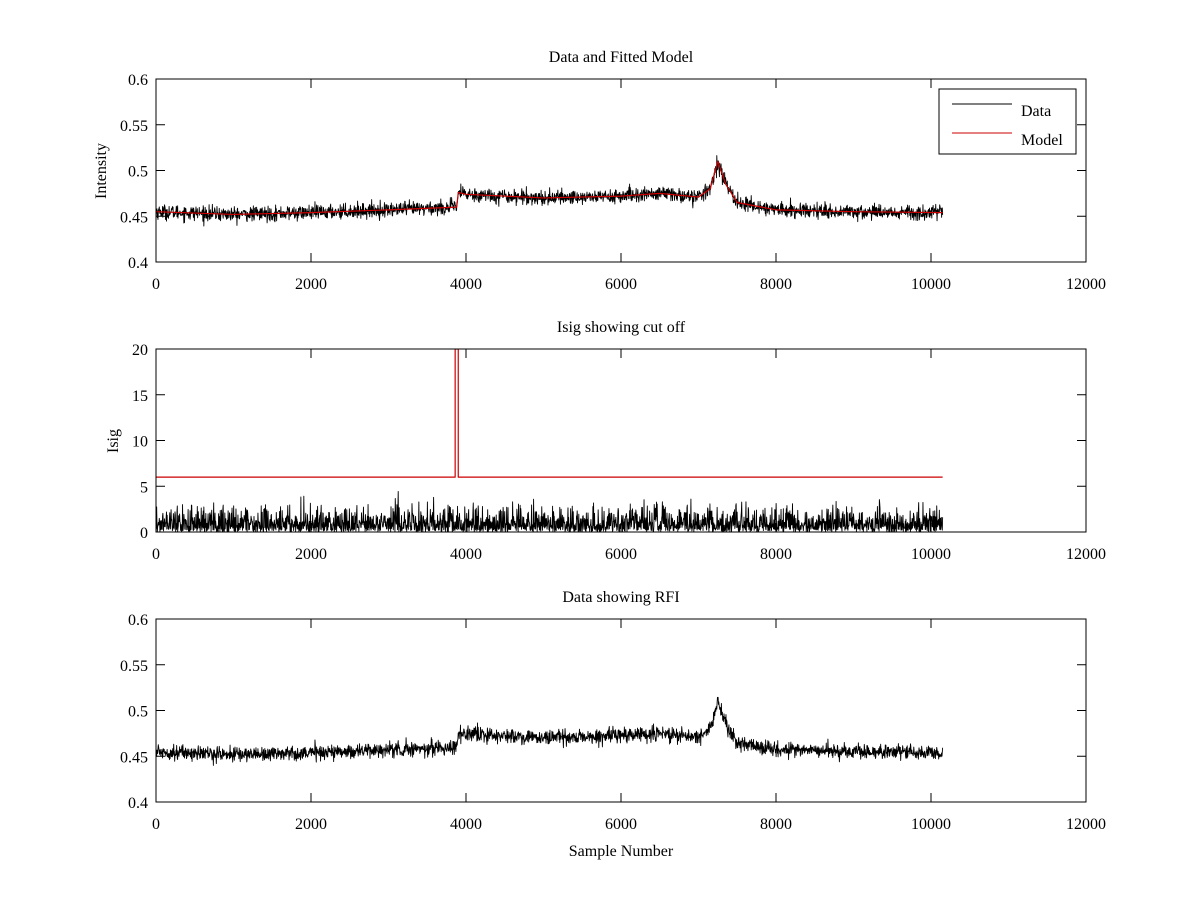  I want to click on panel2-ylabel: Isig, so click(113, 441).